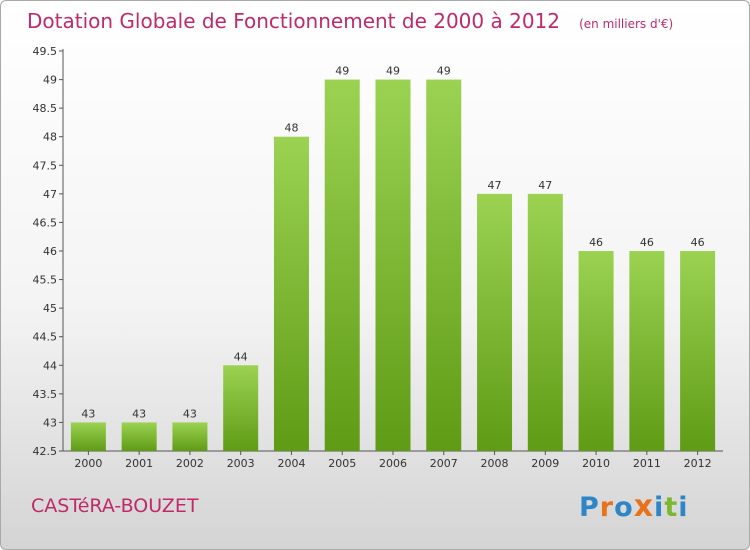 This screenshot has width=750, height=550. I want to click on y-tick-label: 49.5, so click(45, 51).